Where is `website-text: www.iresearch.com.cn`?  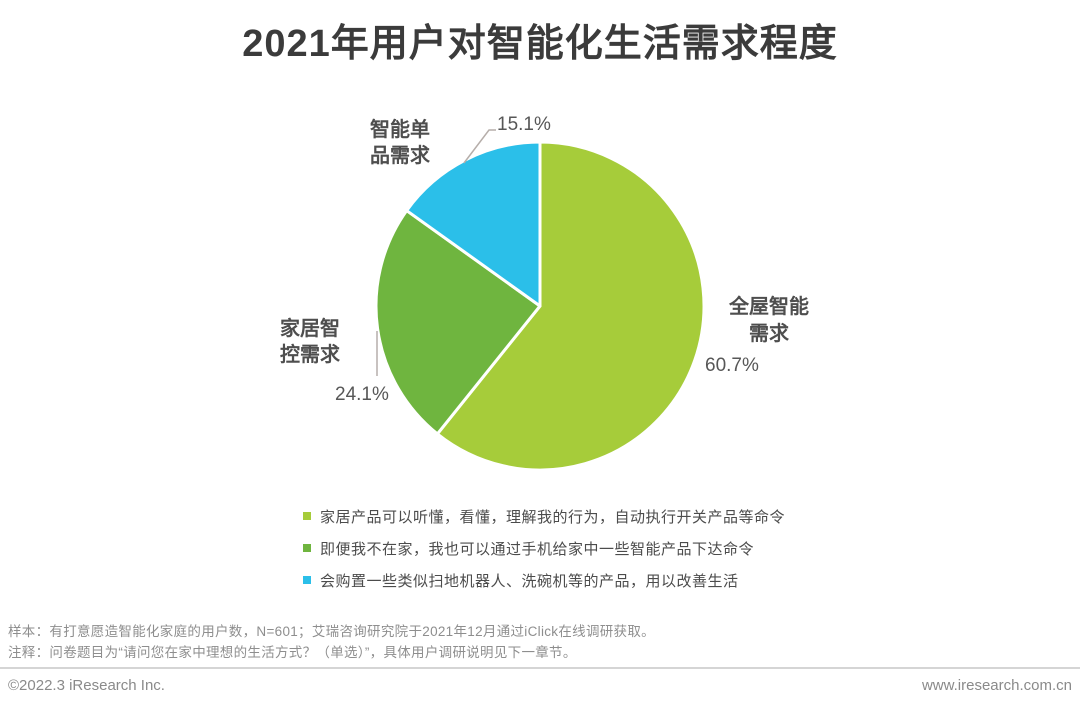
website-text: www.iresearch.com.cn is located at coordinates (996, 685).